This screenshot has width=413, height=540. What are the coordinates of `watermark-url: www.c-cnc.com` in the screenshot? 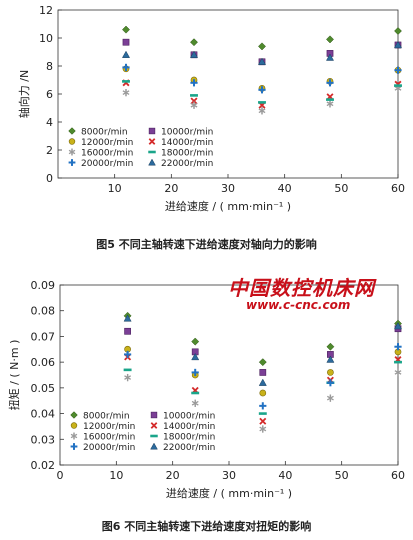 It's located at (298, 305).